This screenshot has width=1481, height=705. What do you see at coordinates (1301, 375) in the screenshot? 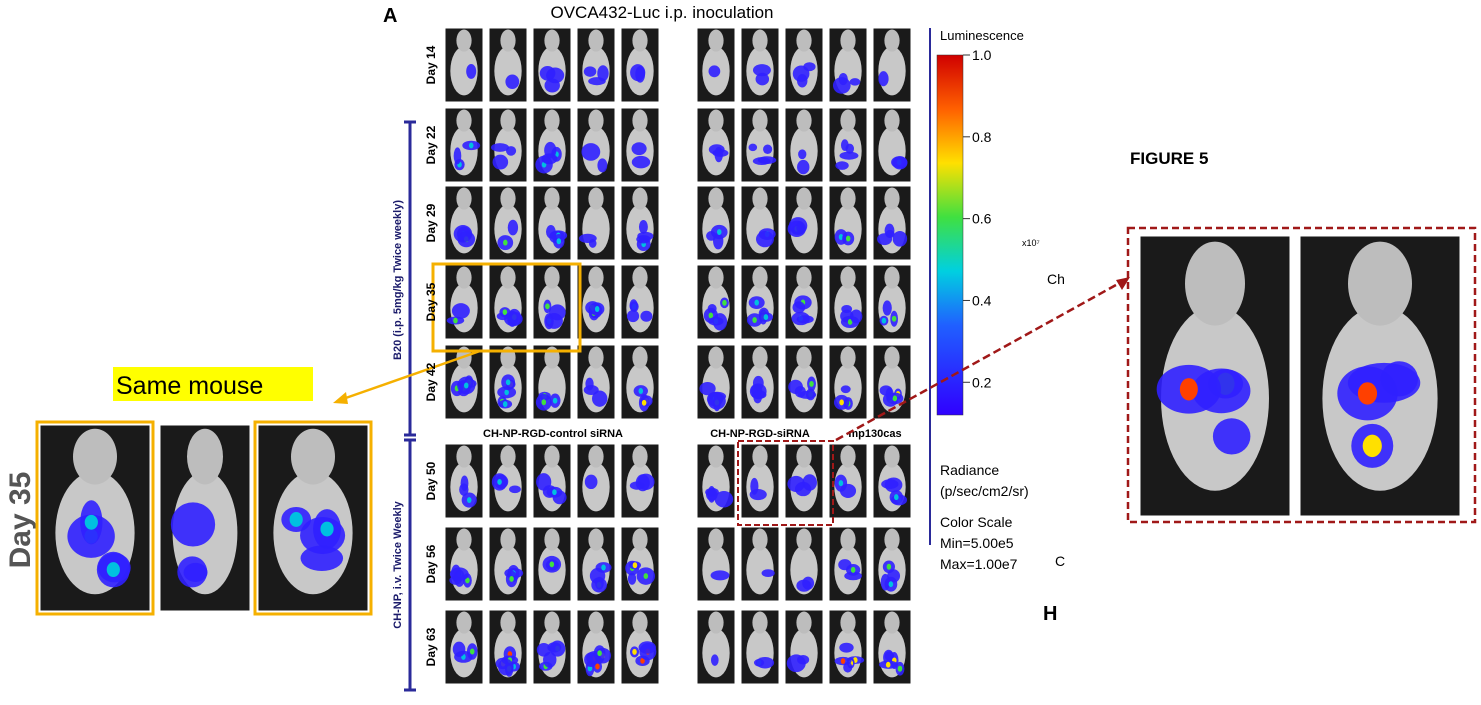
I see `zoom-box` at bounding box center [1301, 375].